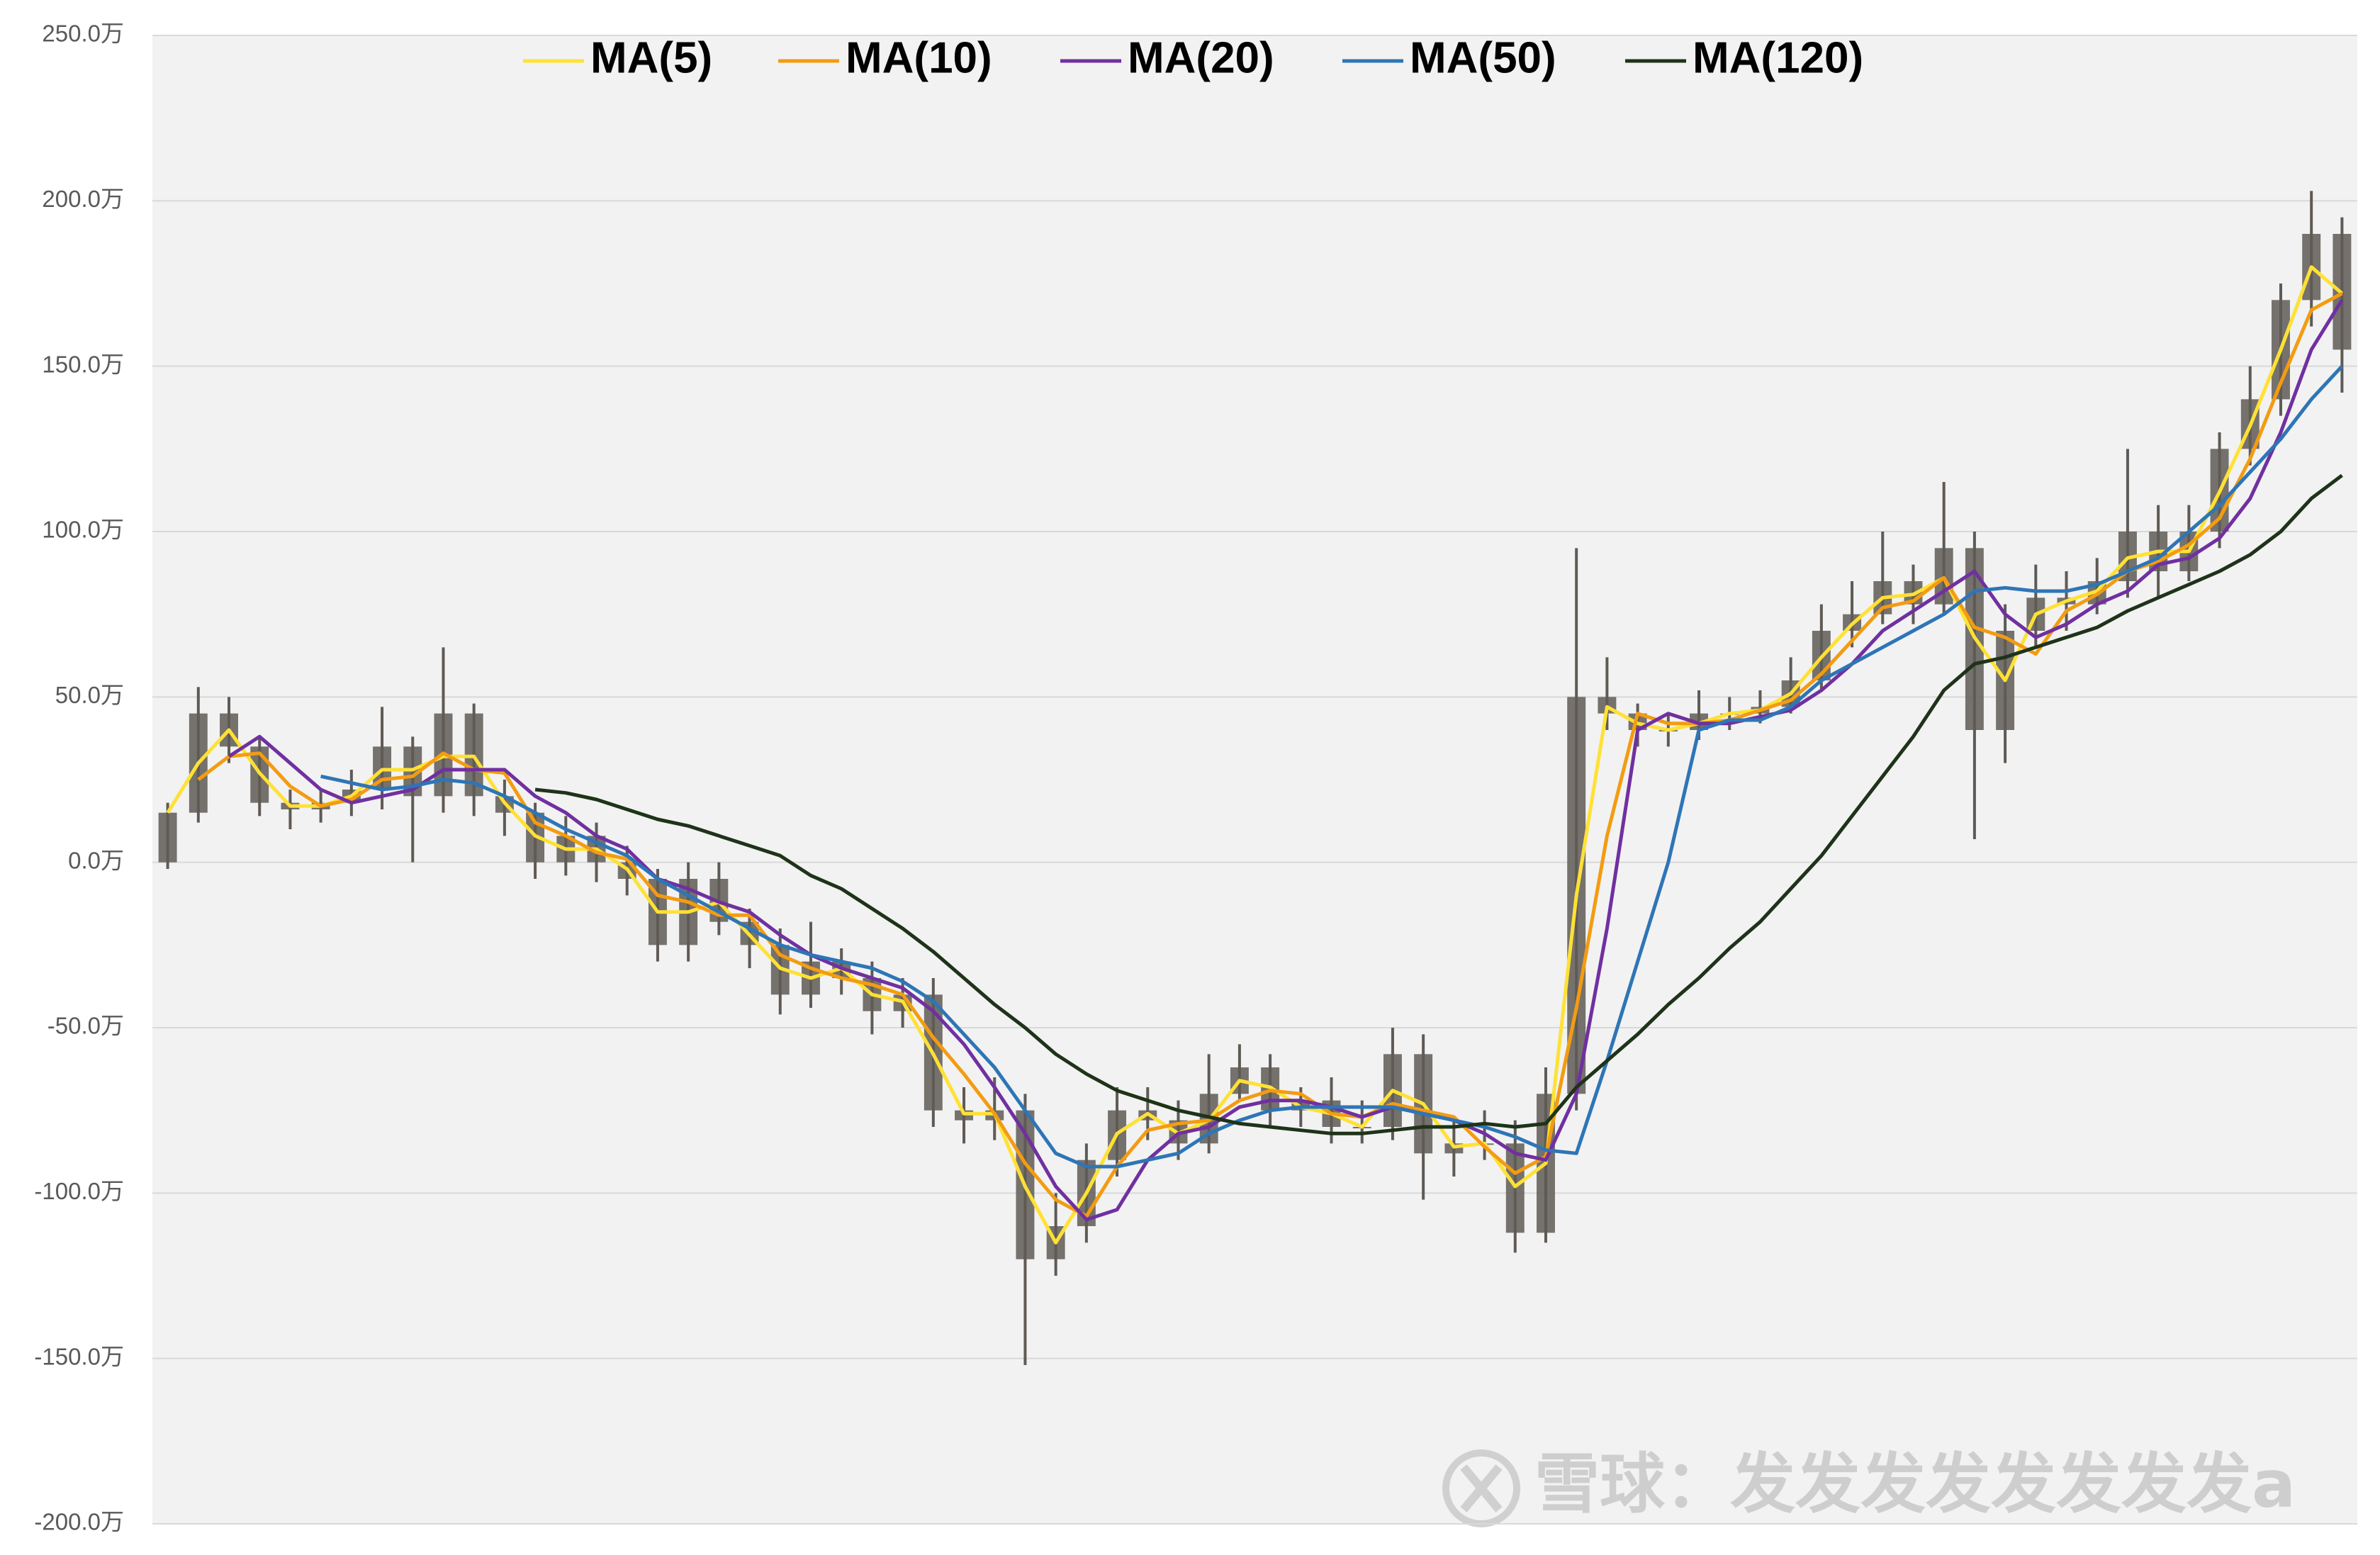  What do you see at coordinates (1778, 57) in the screenshot?
I see `legend-label: MA(120)` at bounding box center [1778, 57].